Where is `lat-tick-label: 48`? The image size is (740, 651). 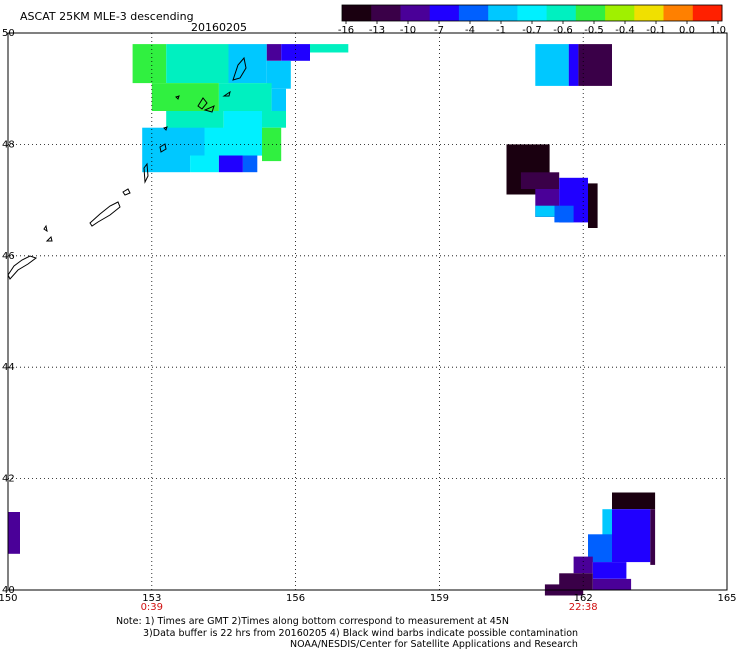 lat-tick-label: 48 is located at coordinates (8, 144).